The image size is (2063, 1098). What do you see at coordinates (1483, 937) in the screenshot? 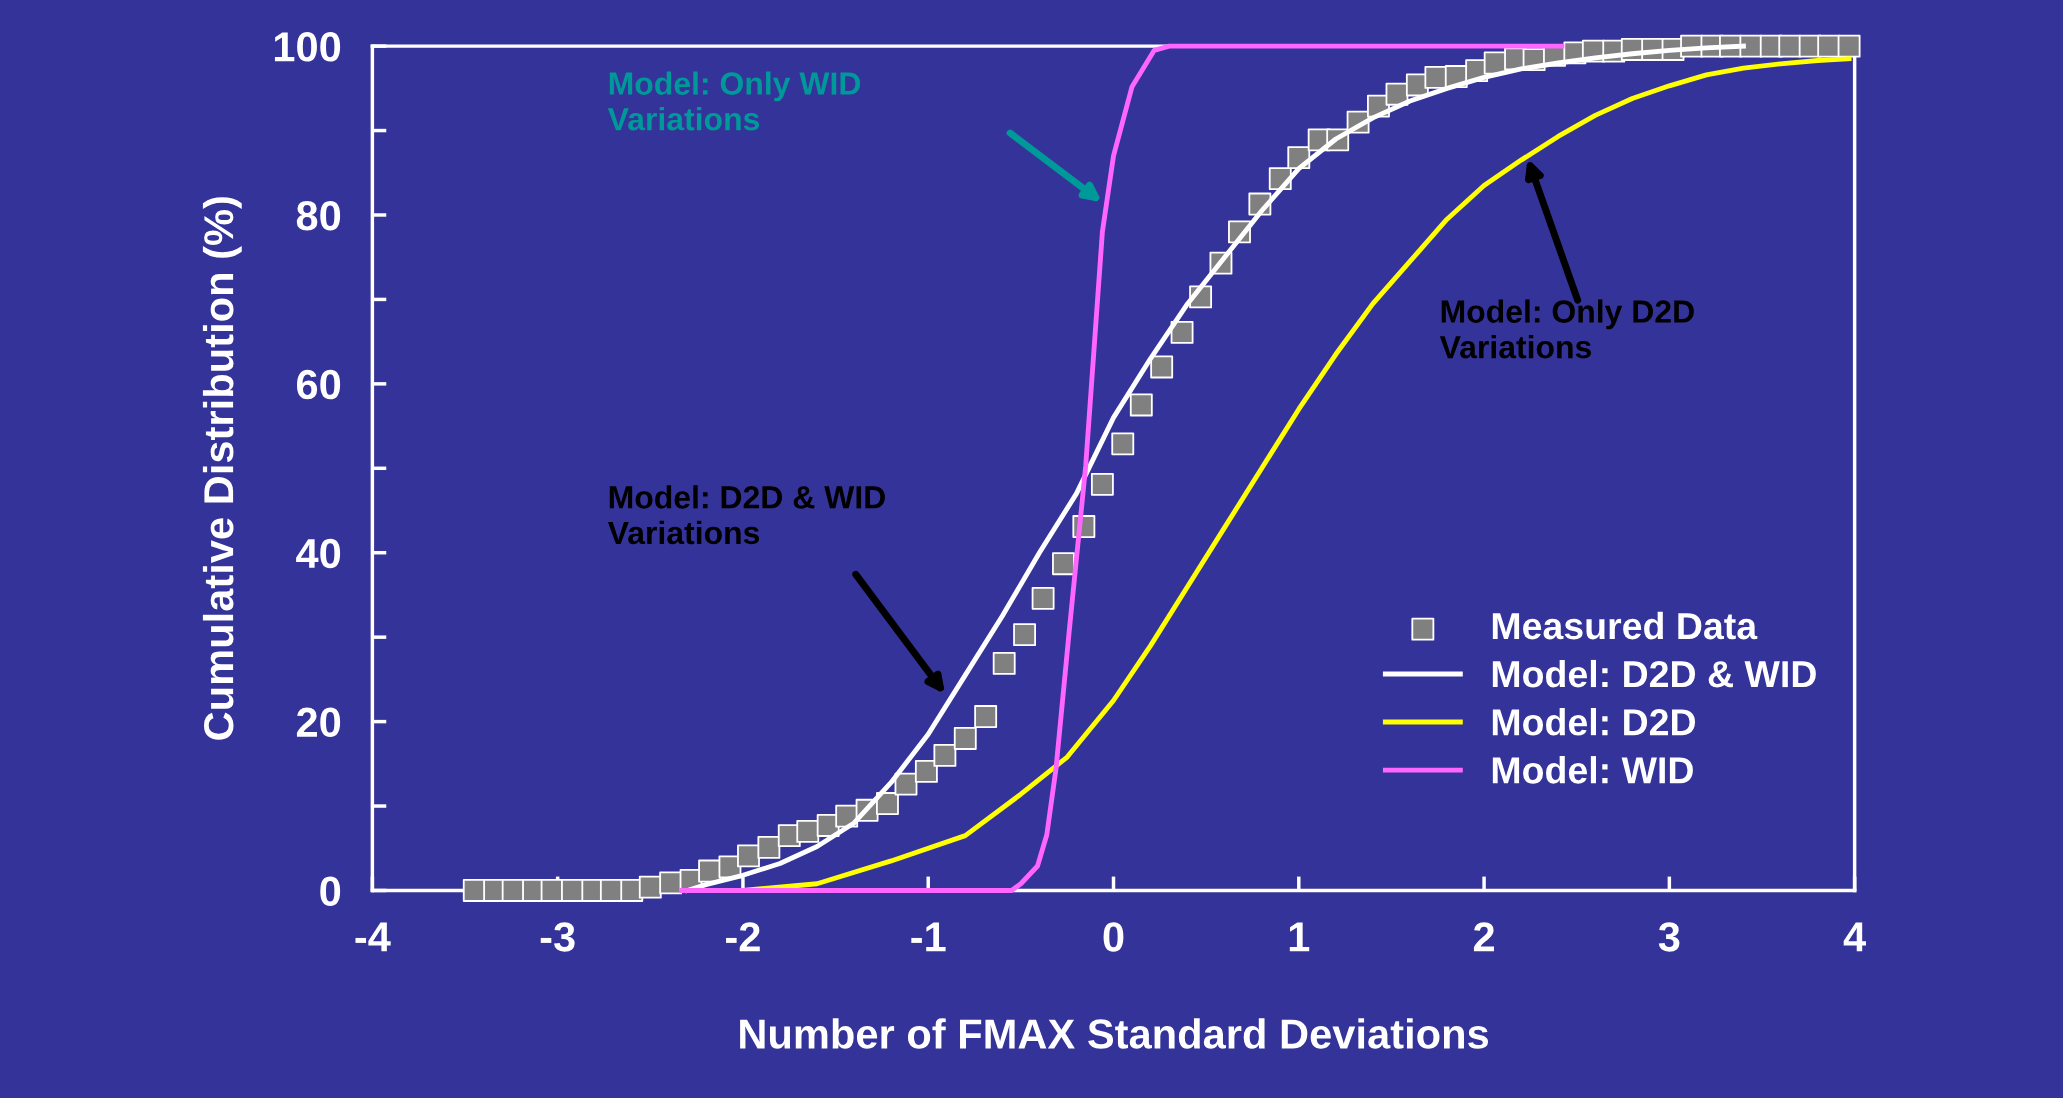
I see `x-tick-label: 2` at bounding box center [1483, 937].